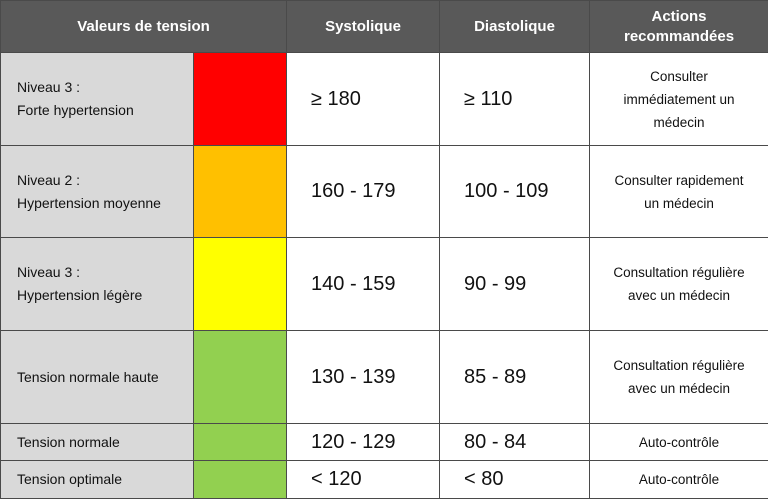 This screenshot has height=499, width=768. Describe the element at coordinates (105, 377) in the screenshot. I see `row-label-line-1: Tension normale haute` at that location.